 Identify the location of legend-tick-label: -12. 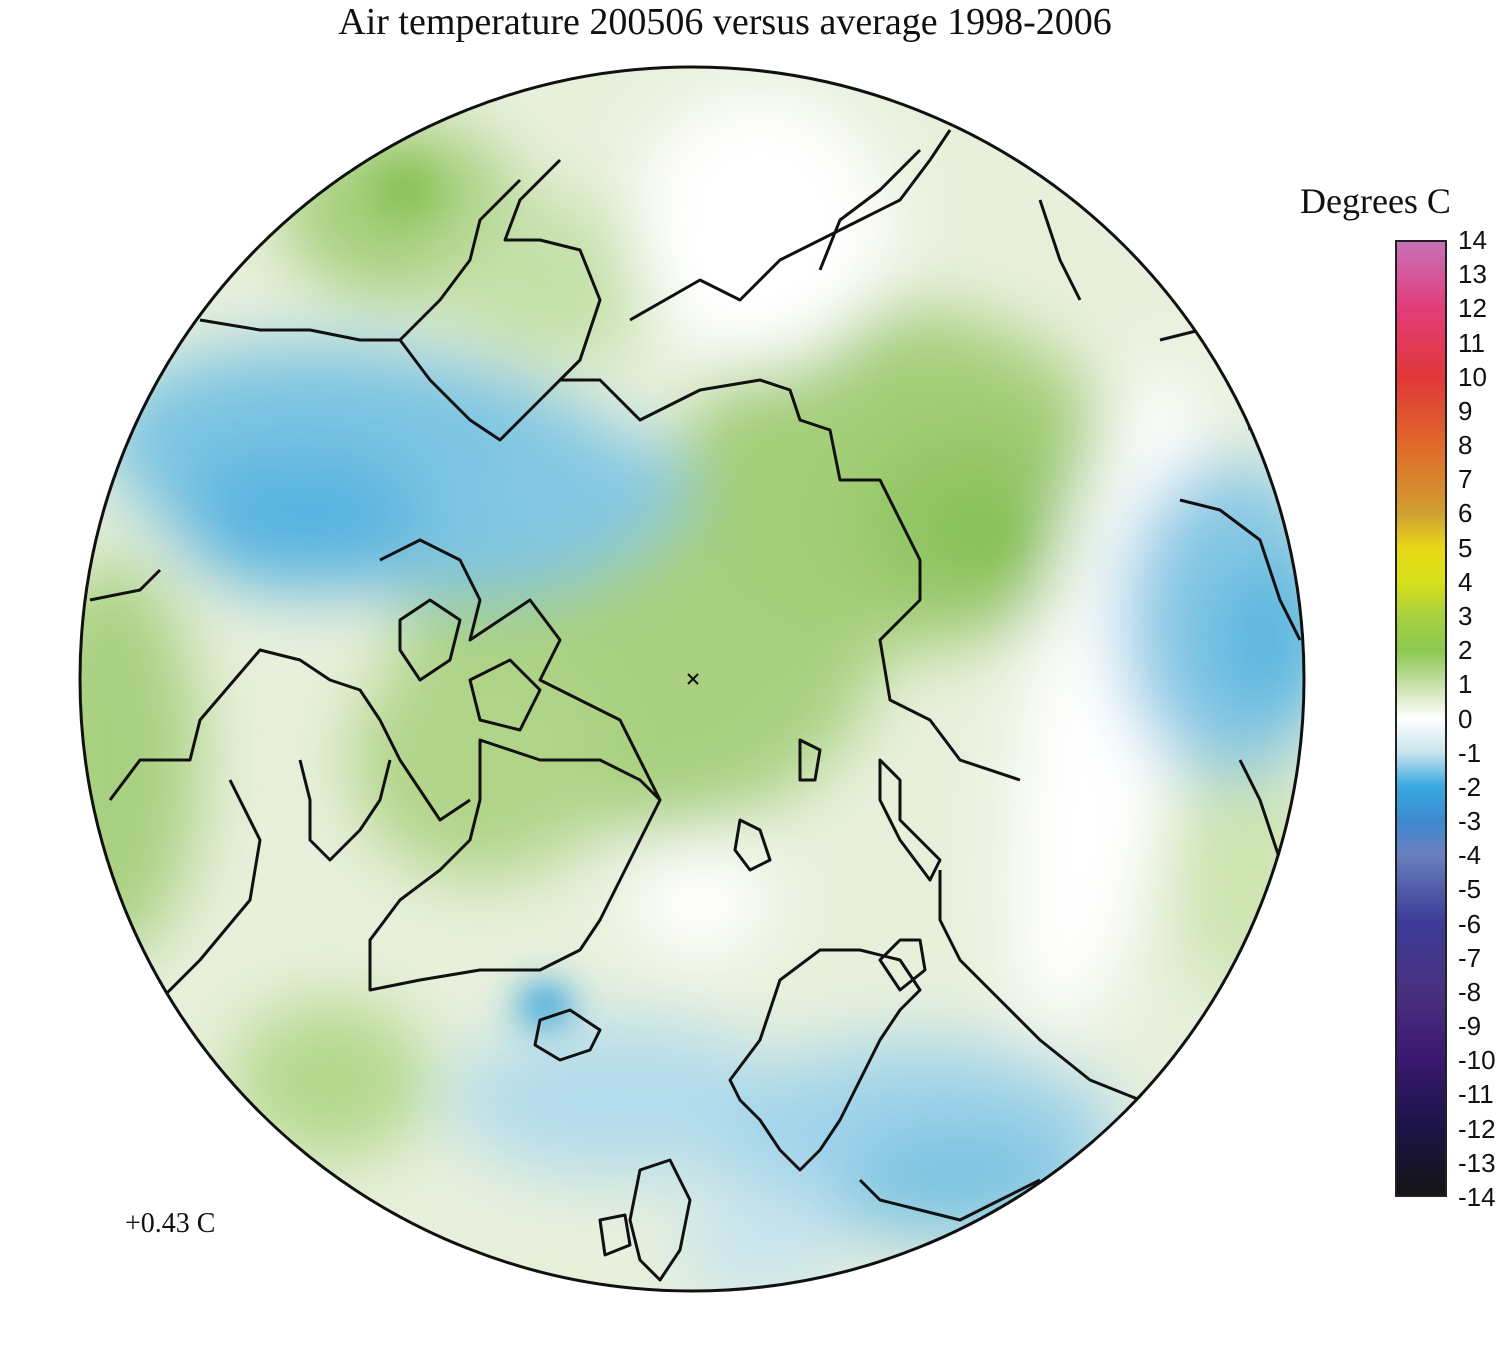
(1477, 1128).